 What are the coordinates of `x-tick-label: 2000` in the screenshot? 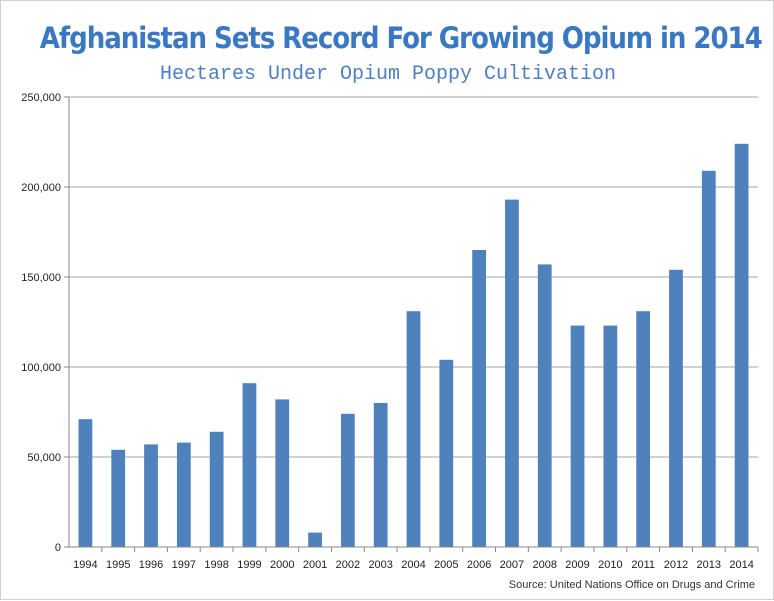 It's located at (282, 565).